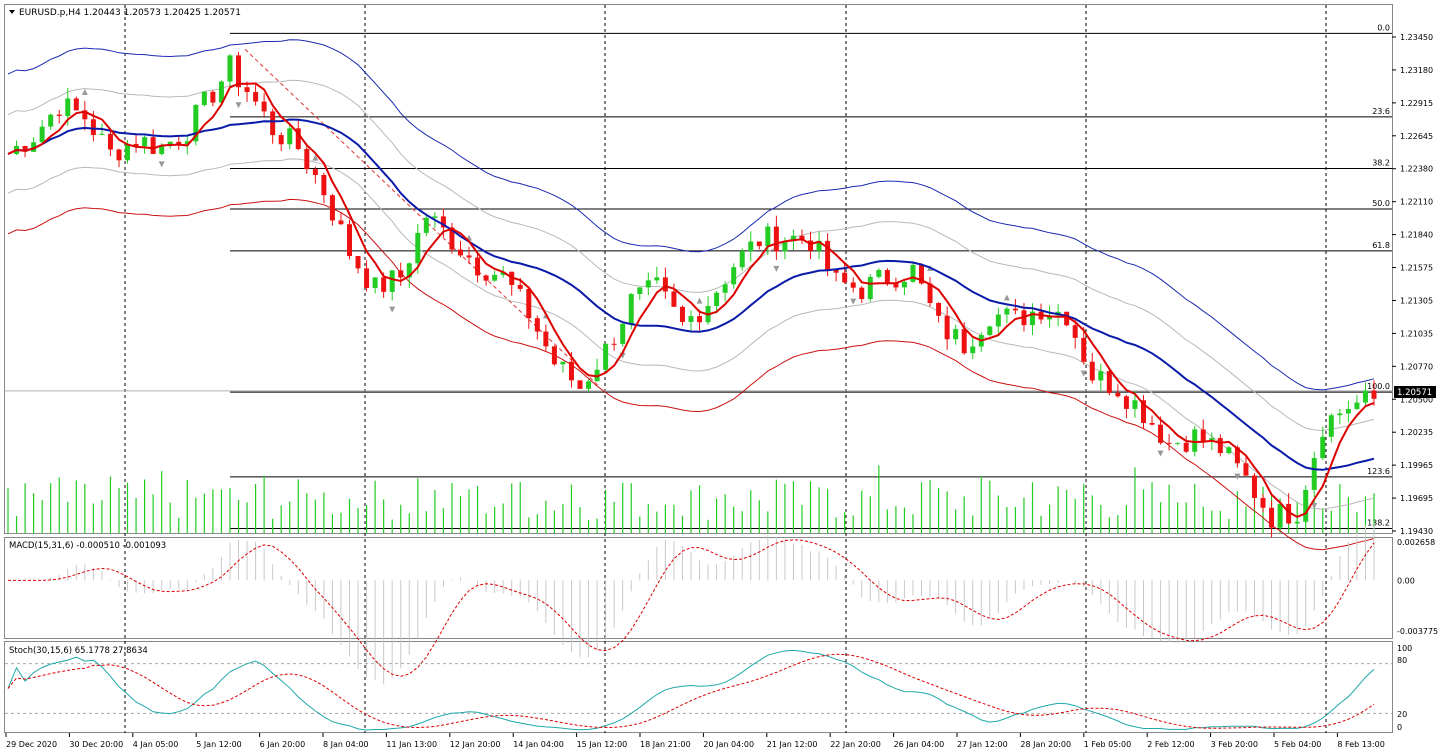  Describe the element at coordinates (698, 588) in the screenshot. I see `macd-pane` at that location.